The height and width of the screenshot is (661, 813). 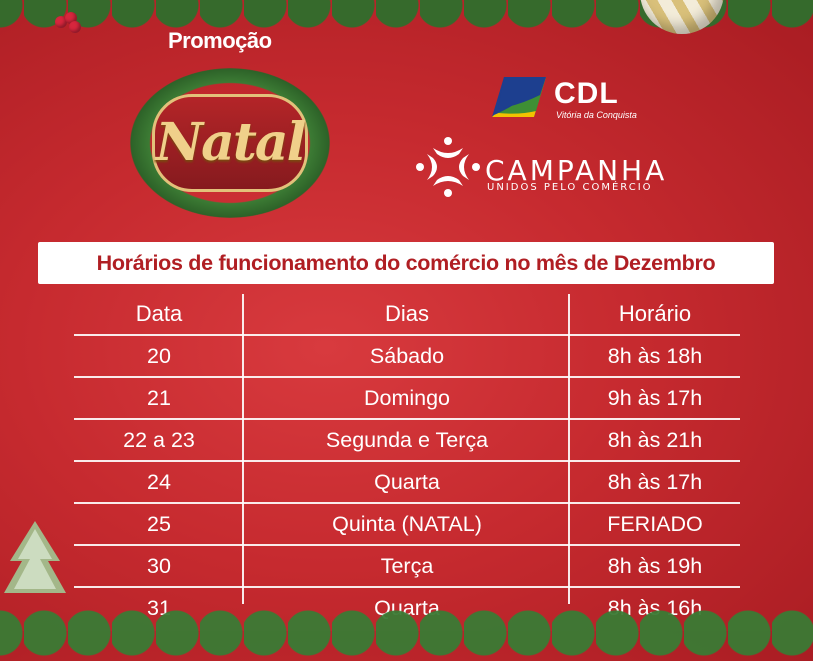 I want to click on cell-day: Sábado, so click(x=407, y=355).